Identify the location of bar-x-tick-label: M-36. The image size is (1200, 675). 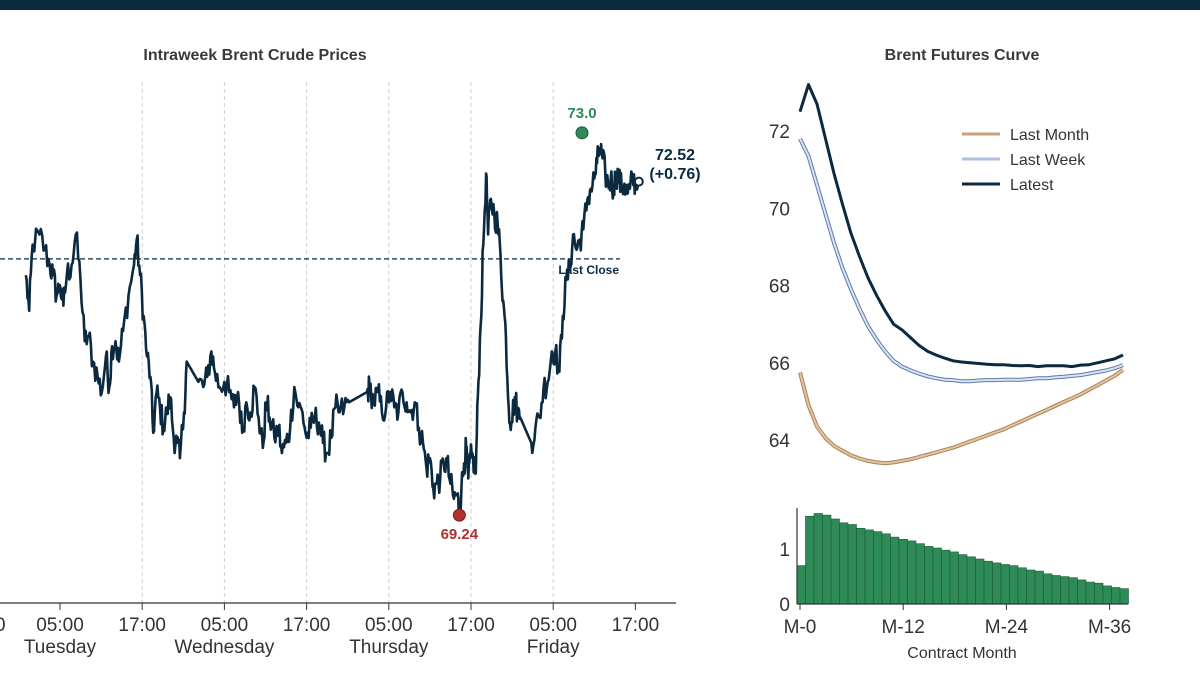
(1109, 627).